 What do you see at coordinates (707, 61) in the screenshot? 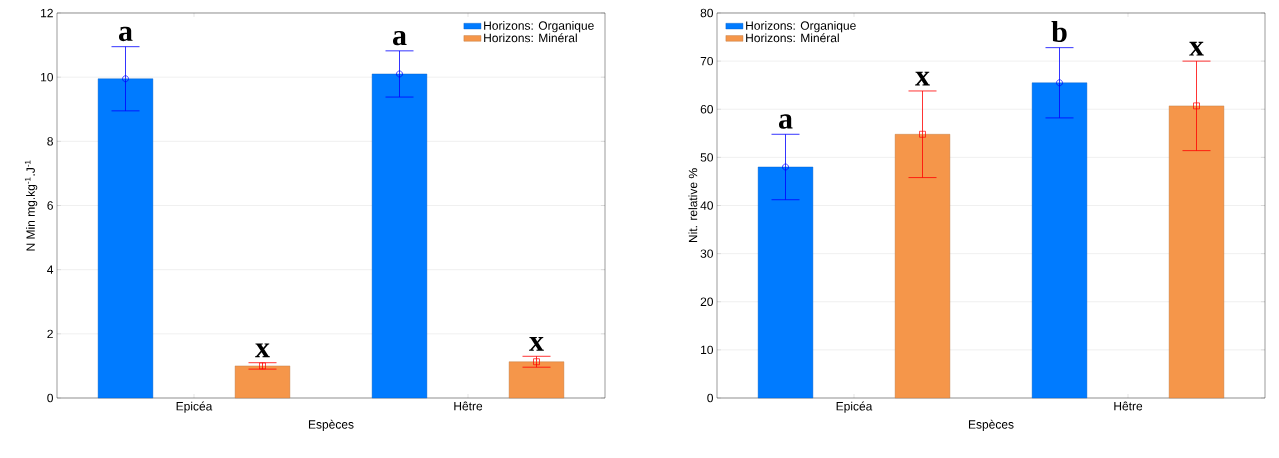
I see `y-tick-label: 70` at bounding box center [707, 61].